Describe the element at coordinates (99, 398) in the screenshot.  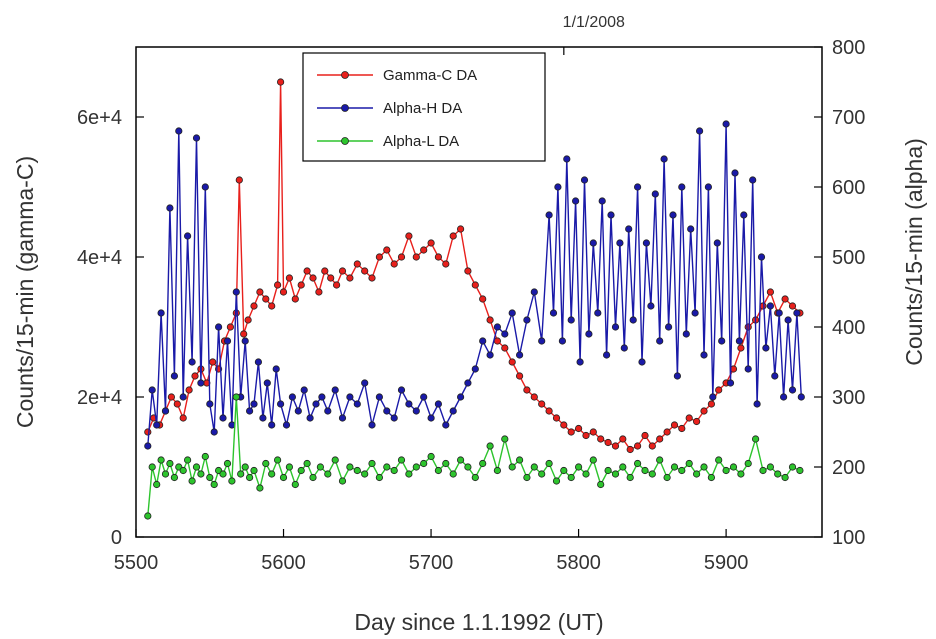
I see `y-left-tick-label: 2e+4` at that location.